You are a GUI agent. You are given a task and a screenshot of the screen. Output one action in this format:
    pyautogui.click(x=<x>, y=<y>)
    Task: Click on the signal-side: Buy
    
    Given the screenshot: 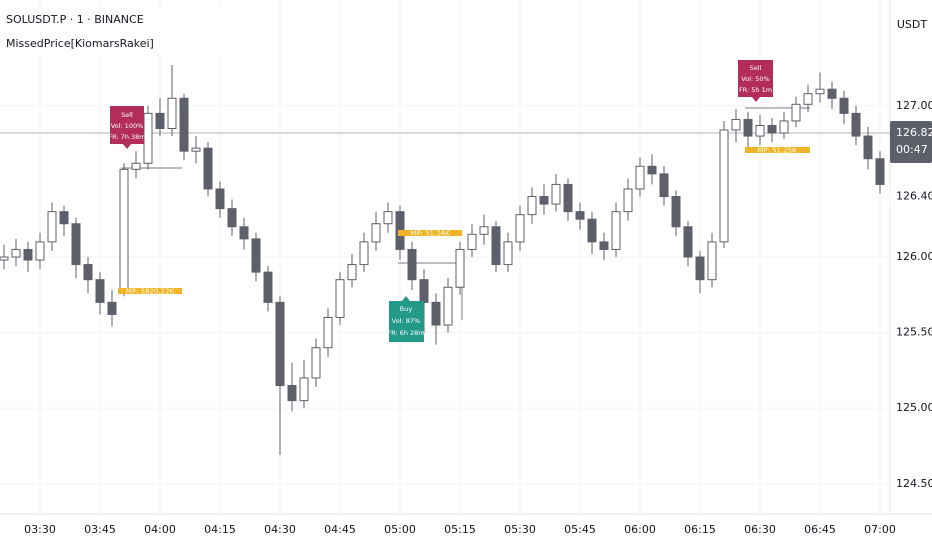 What is the action you would take?
    pyautogui.click(x=406, y=309)
    